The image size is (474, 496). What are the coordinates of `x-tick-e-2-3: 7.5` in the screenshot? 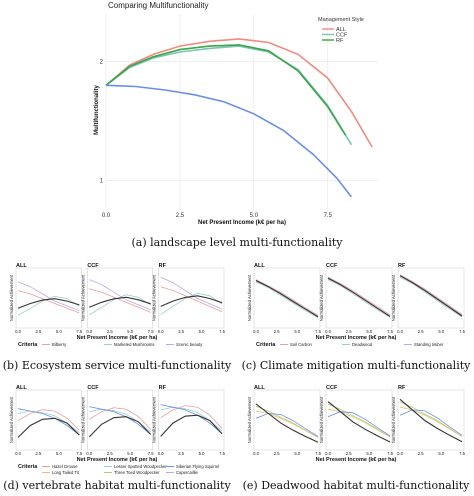 It's located at (462, 453).